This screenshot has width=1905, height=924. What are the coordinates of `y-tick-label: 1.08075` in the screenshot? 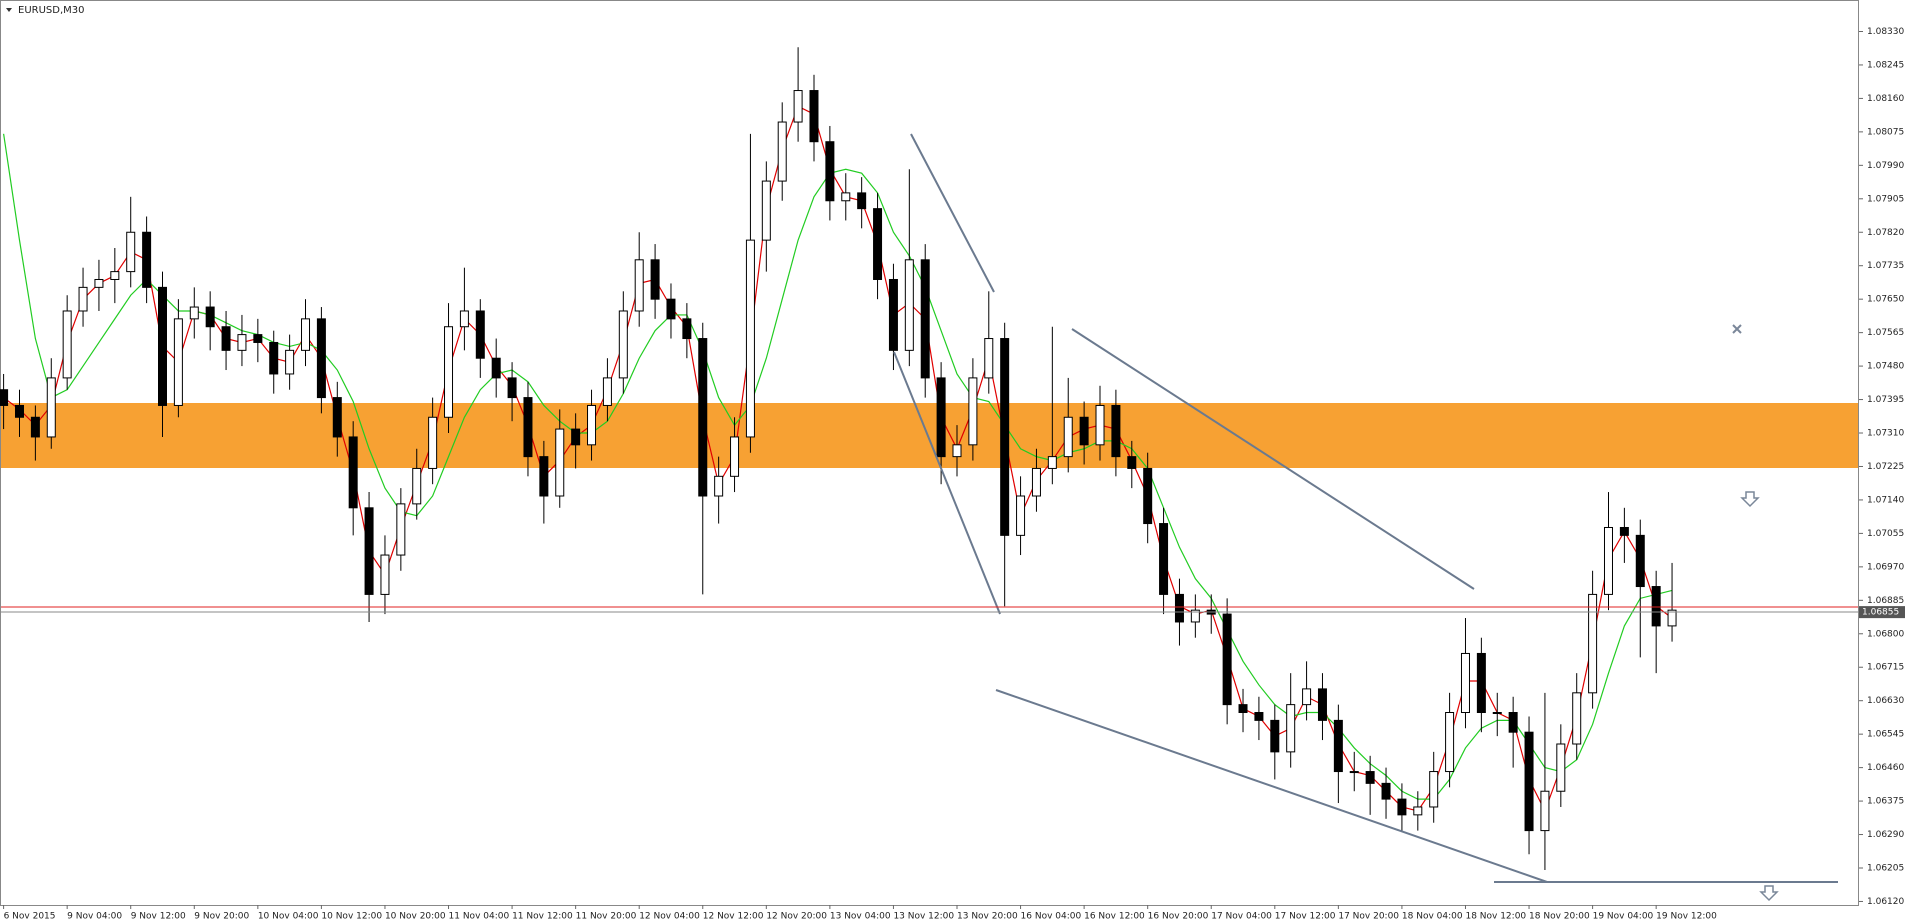 It's located at (1885, 132).